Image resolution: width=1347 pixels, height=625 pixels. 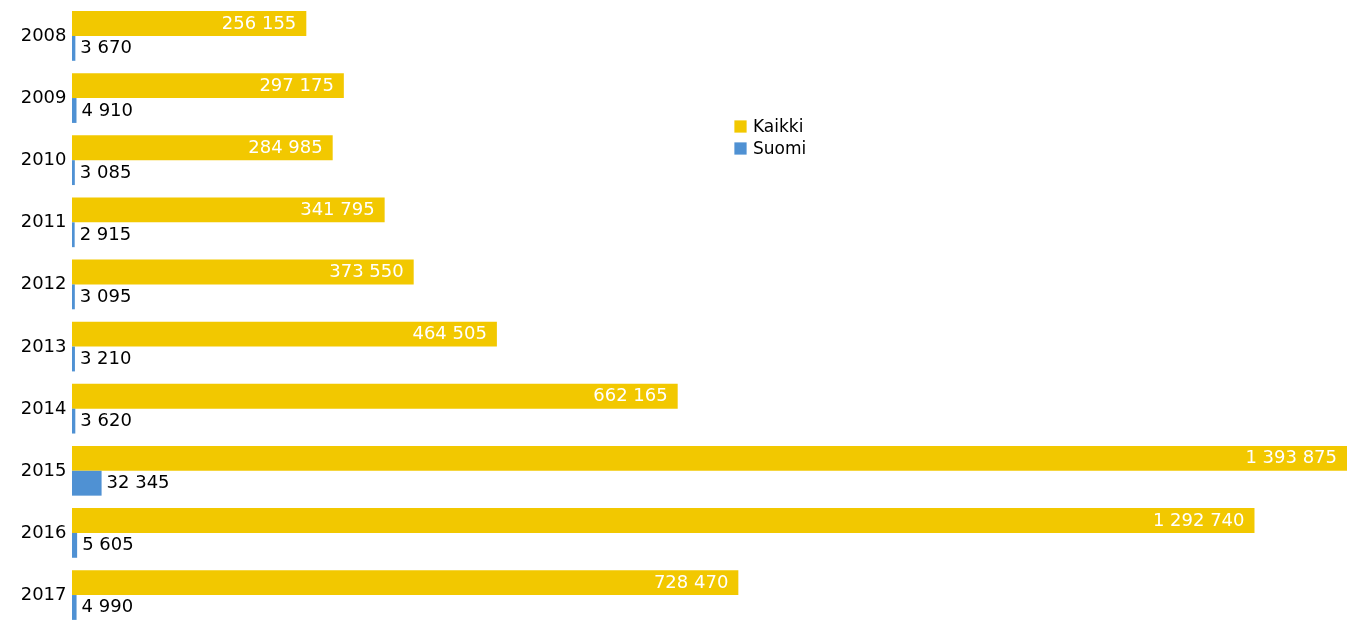 What do you see at coordinates (107, 606) in the screenshot?
I see `data-label: 4 990` at bounding box center [107, 606].